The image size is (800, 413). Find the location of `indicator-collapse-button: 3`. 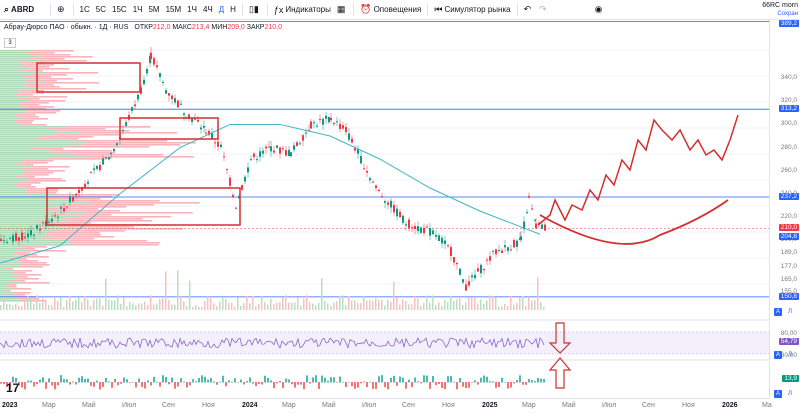

indicator-collapse-button: 3 is located at coordinates (10, 43).